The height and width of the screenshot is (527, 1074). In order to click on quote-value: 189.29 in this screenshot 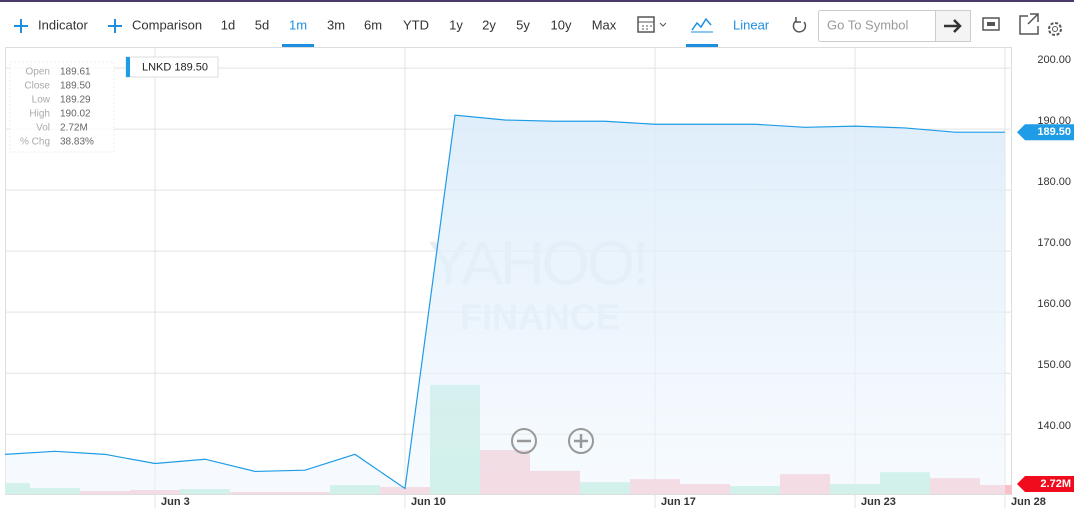, I will do `click(75, 100)`.